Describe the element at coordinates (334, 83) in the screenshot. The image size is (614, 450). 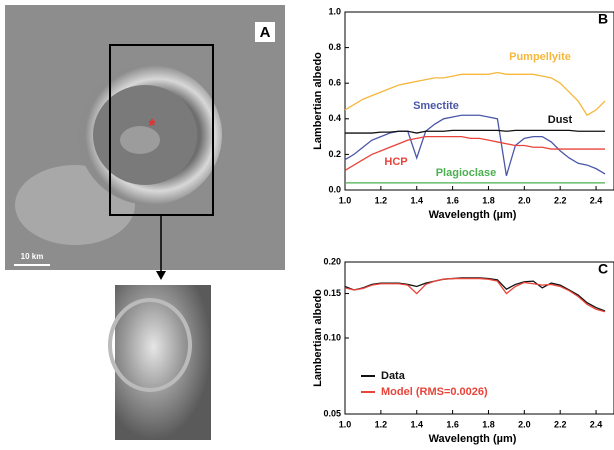
I see `y-tick-label: 0.6` at that location.